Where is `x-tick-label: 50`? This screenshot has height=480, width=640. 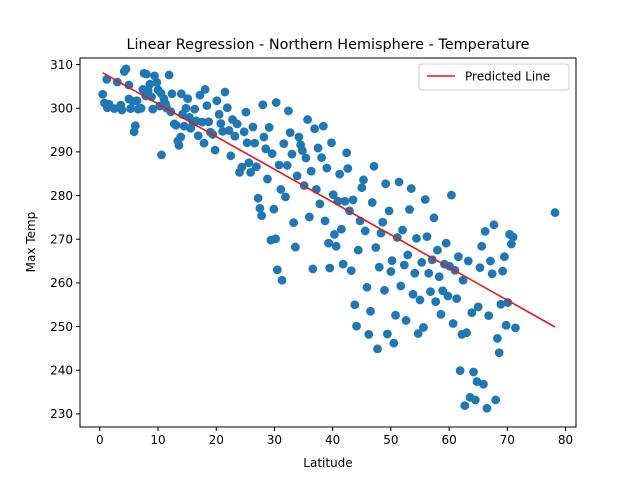
x-tick-label: 50 is located at coordinates (390, 440).